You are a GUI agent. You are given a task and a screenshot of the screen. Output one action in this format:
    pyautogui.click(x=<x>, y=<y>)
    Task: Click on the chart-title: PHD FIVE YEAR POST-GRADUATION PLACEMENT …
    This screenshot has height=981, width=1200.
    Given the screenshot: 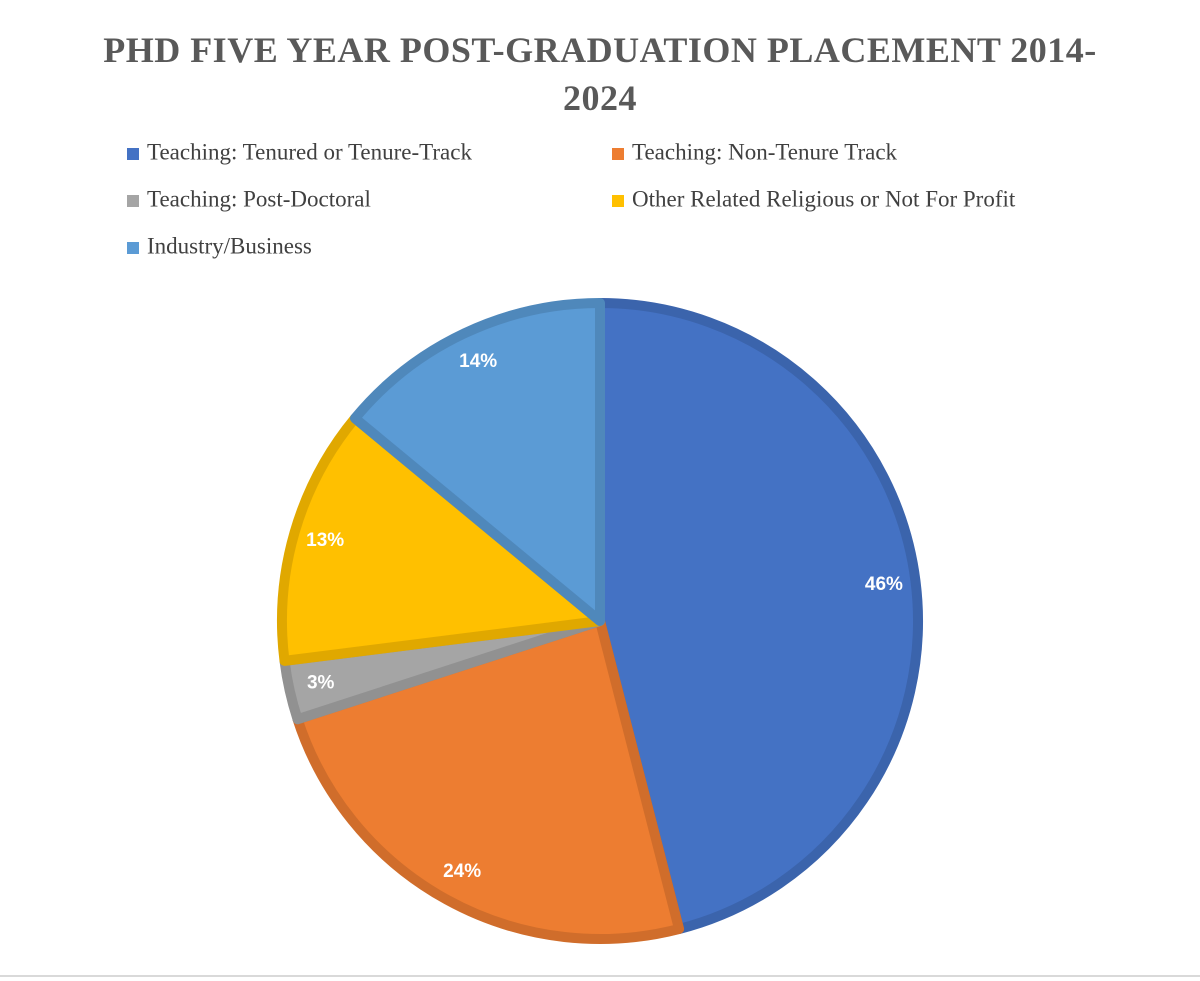 What is the action you would take?
    pyautogui.click(x=600, y=74)
    